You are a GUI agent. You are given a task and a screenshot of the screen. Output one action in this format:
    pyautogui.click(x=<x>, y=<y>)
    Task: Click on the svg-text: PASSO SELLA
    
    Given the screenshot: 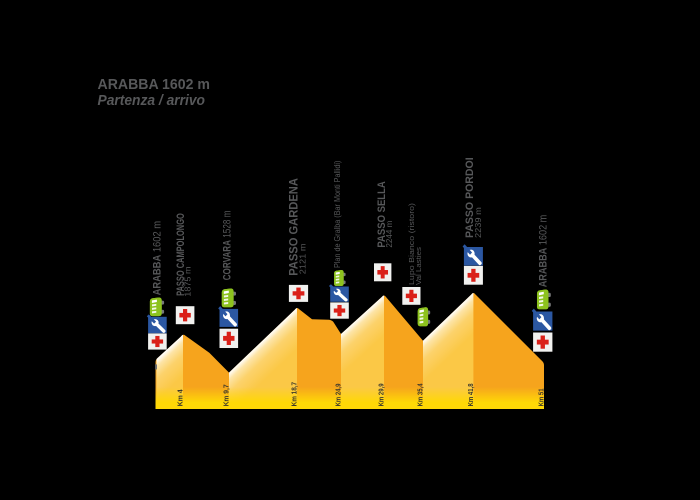 What is the action you would take?
    pyautogui.click(x=382, y=214)
    